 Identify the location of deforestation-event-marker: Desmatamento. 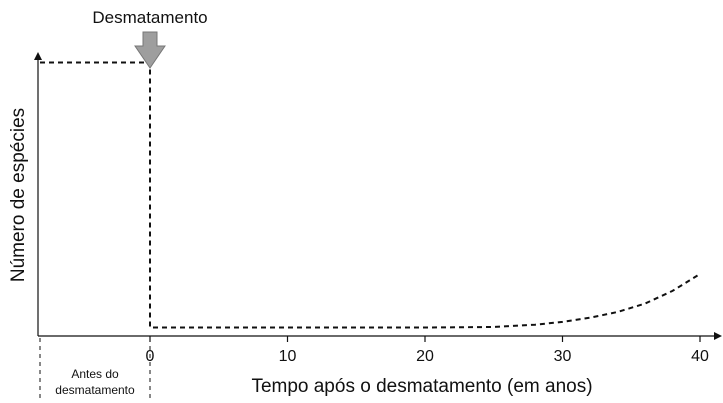
(150, 38).